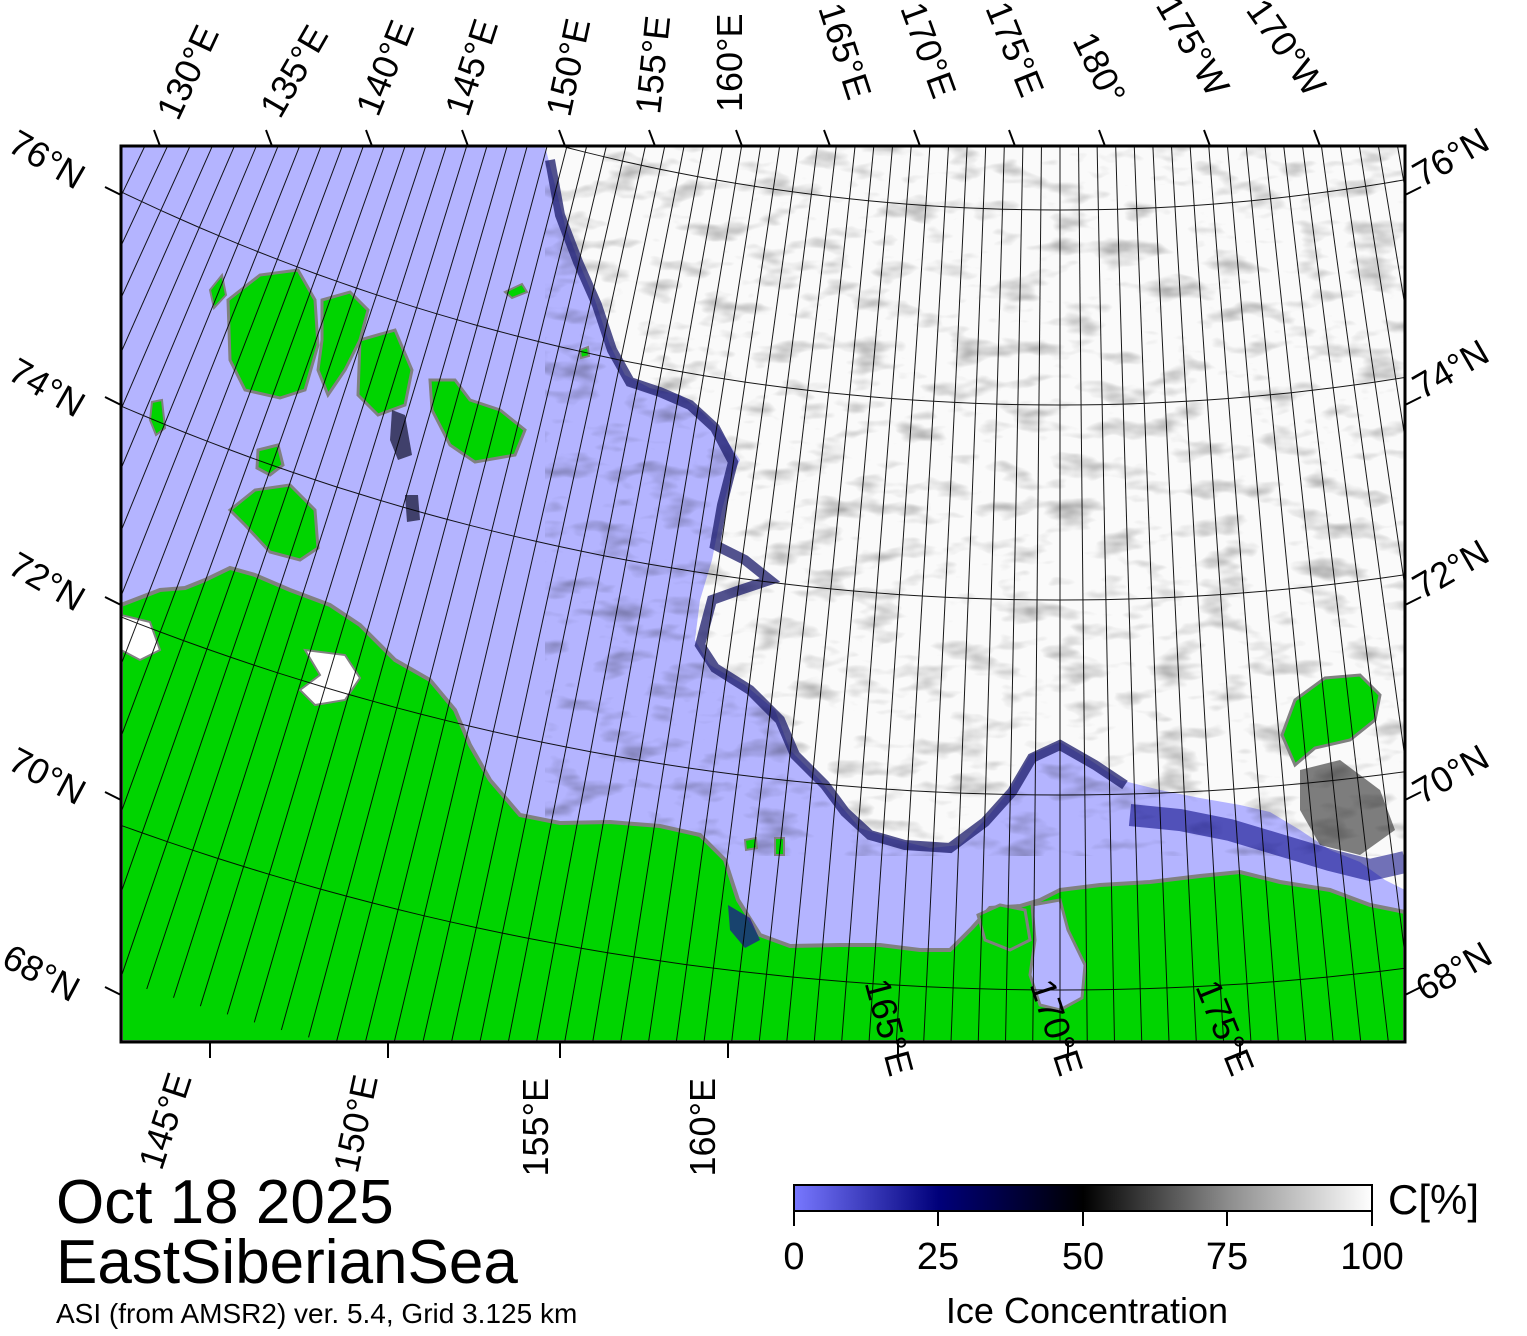 The height and width of the screenshot is (1336, 1527). Describe the element at coordinates (1451, 157) in the screenshot. I see `right-latitude-label: 76°N` at that location.